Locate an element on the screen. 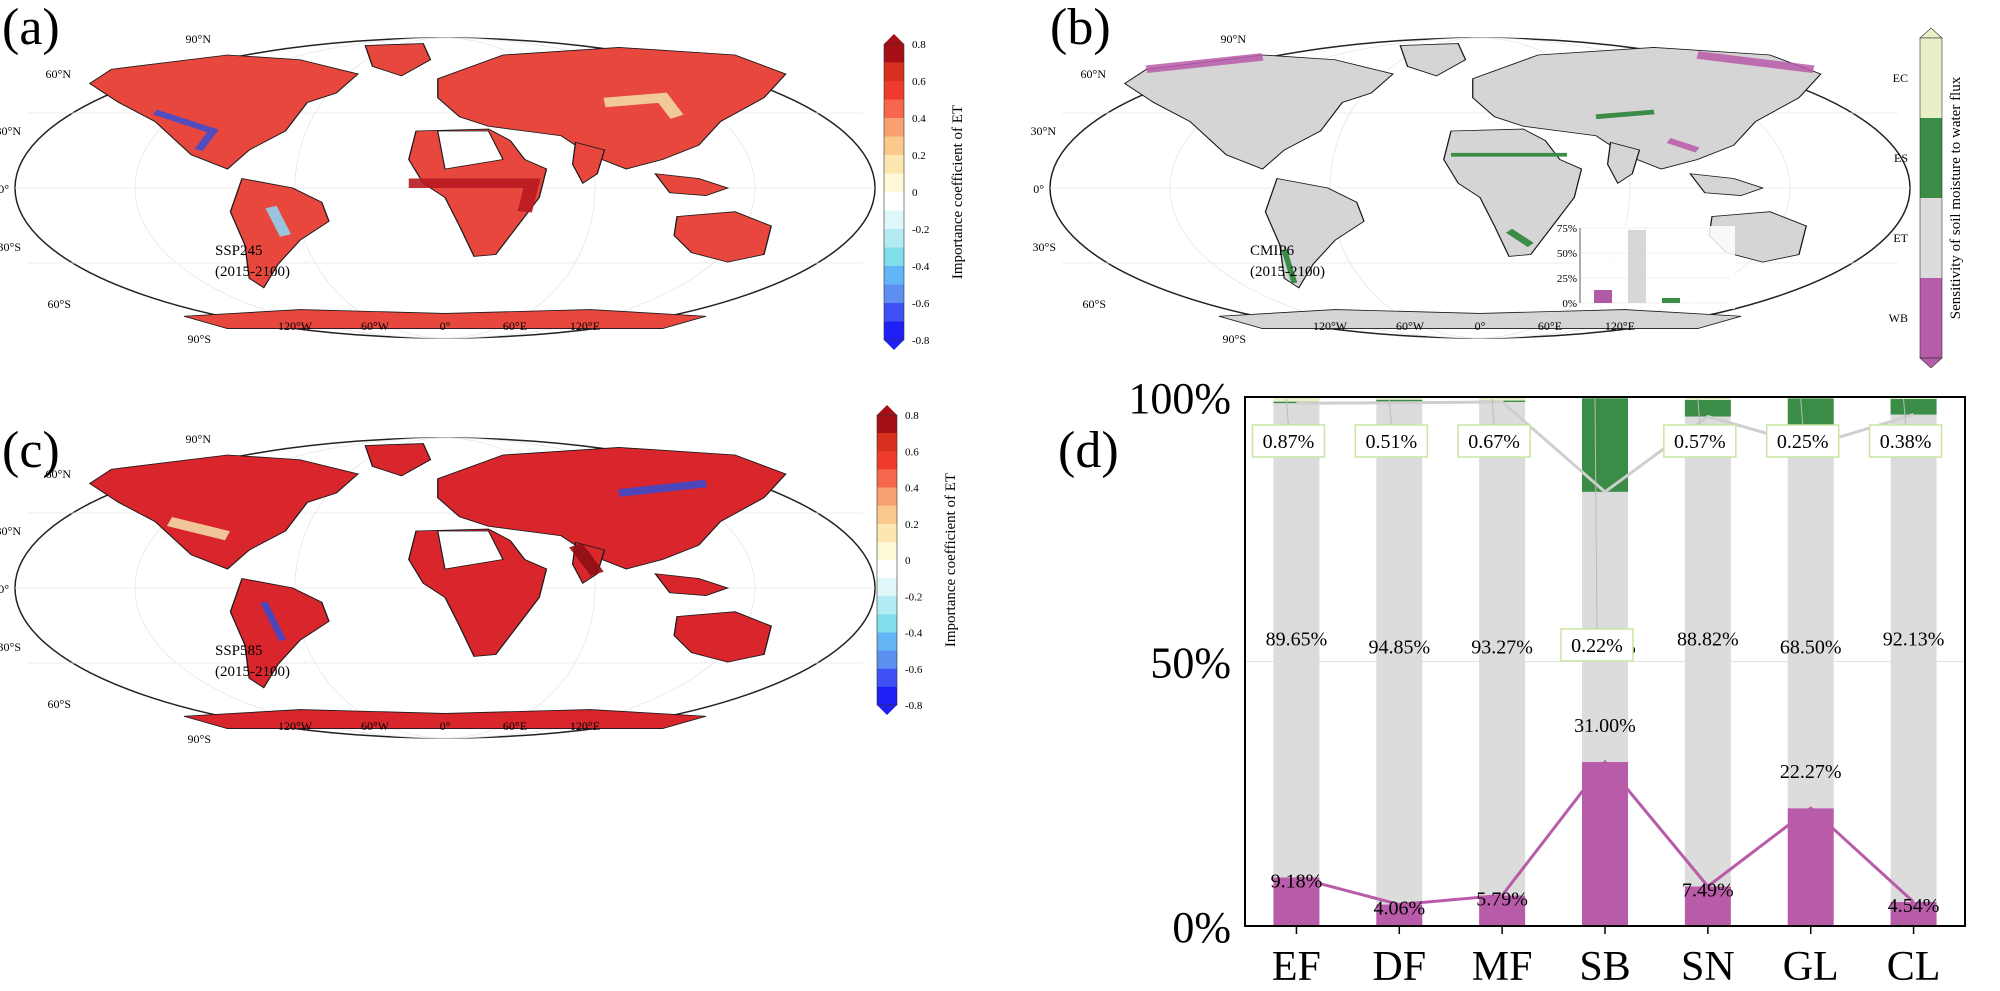 This screenshot has height=991, width=2000. inset-ytick-label: 75% is located at coordinates (1567, 229).